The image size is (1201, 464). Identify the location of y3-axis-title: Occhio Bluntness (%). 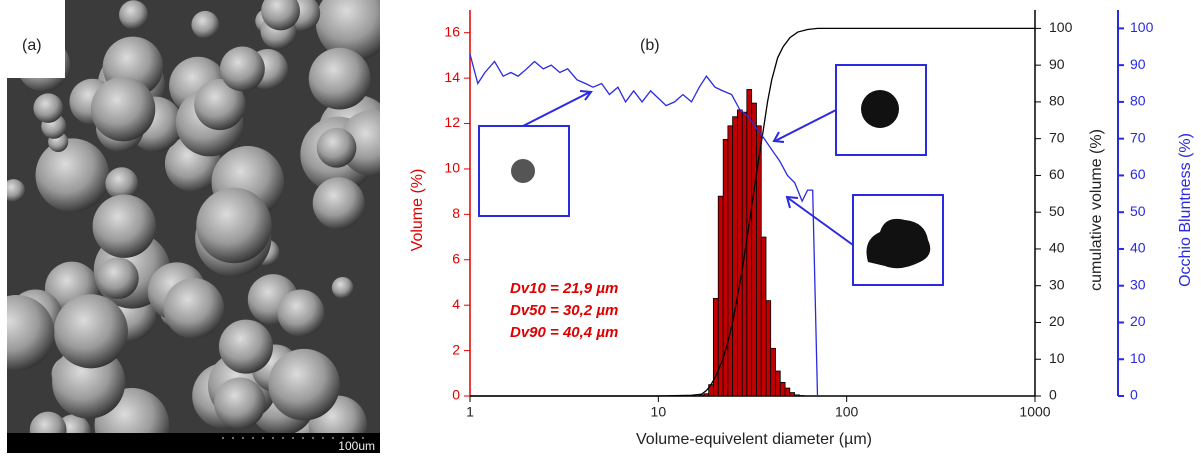
(1185, 210).